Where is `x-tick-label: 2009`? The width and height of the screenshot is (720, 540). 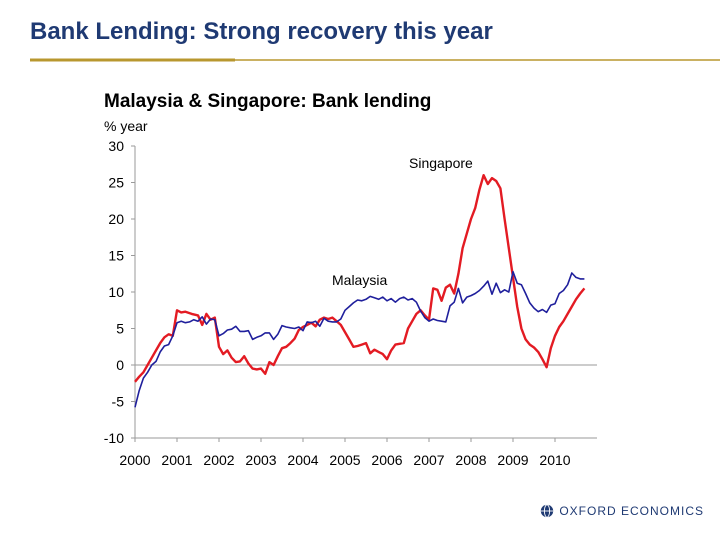 x-tick-label: 2009 is located at coordinates (512, 460).